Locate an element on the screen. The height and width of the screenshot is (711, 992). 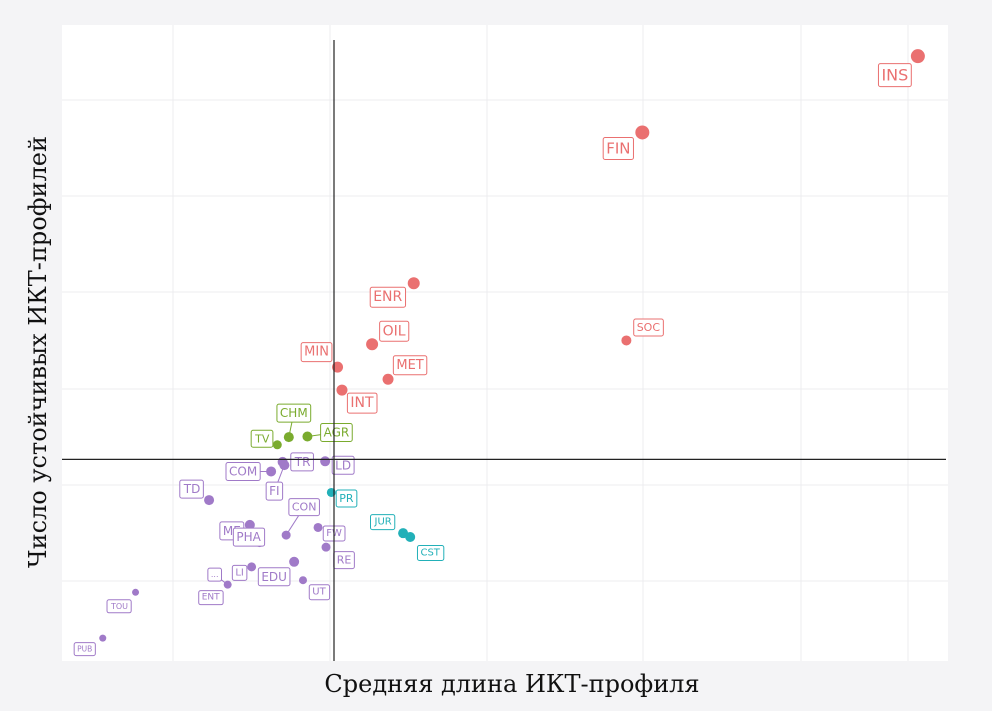
label-ins: INS is located at coordinates (894, 75).